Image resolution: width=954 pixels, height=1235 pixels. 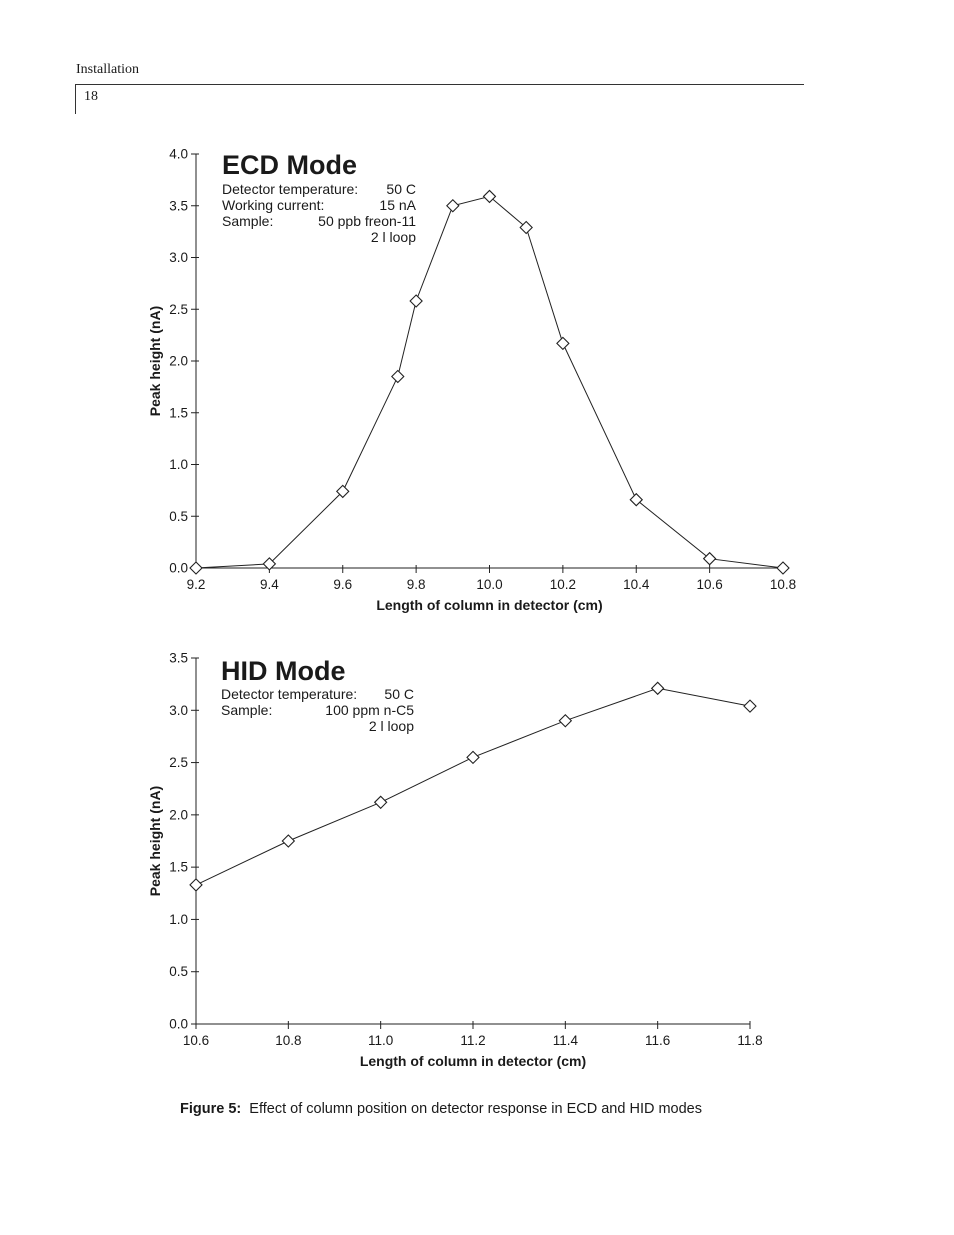 What do you see at coordinates (273, 205) in the screenshot?
I see `info-label: Working current:` at bounding box center [273, 205].